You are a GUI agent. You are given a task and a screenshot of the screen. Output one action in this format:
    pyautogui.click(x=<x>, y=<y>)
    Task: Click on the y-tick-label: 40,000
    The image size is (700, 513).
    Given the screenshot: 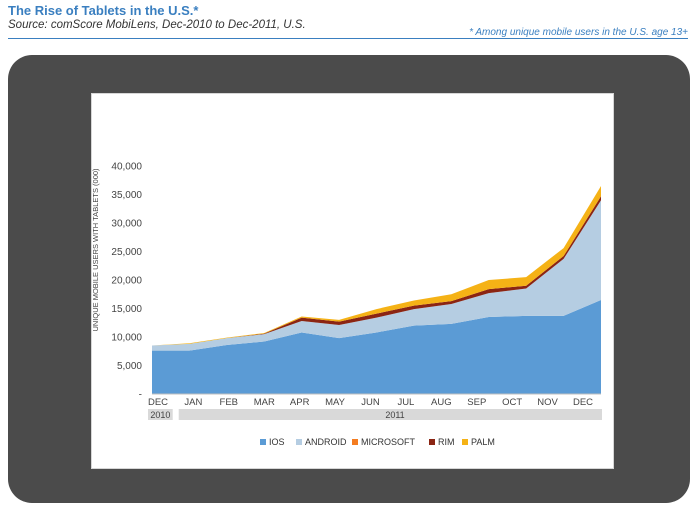 What is the action you would take?
    pyautogui.click(x=126, y=167)
    